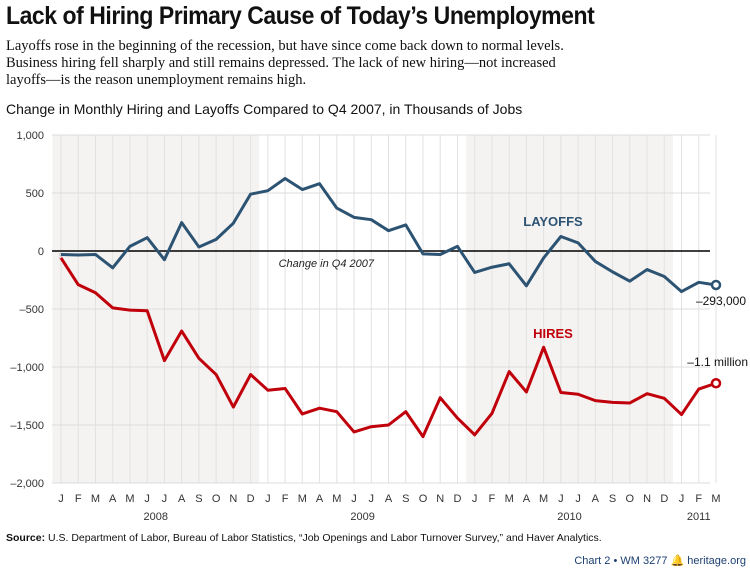 This screenshot has width=750, height=573. What do you see at coordinates (621, 561) in the screenshot?
I see `chart-id: Chart 2 • WM 3277` at bounding box center [621, 561].